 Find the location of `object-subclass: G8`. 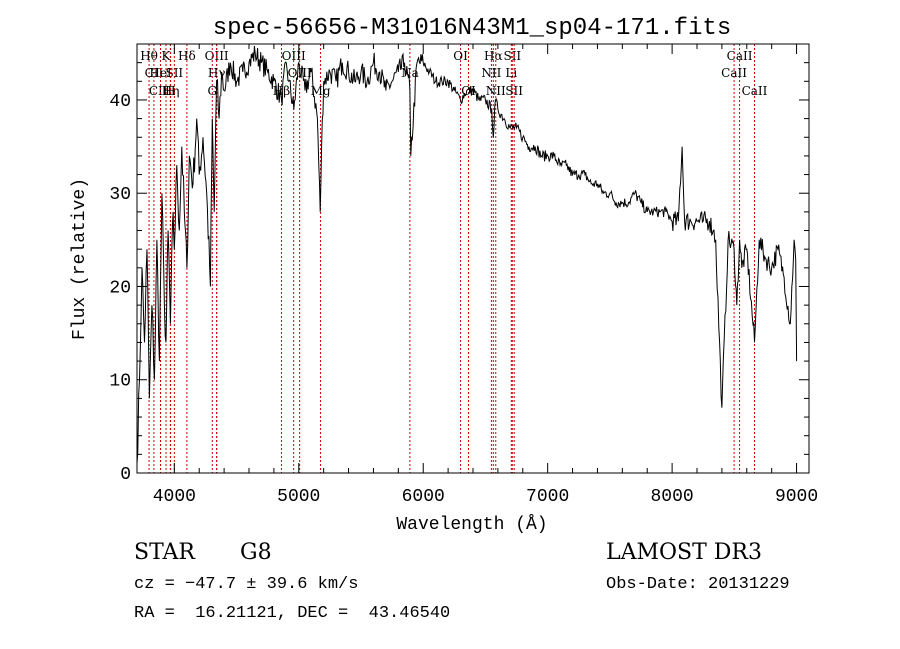

object-subclass: G8 is located at coordinates (256, 552).